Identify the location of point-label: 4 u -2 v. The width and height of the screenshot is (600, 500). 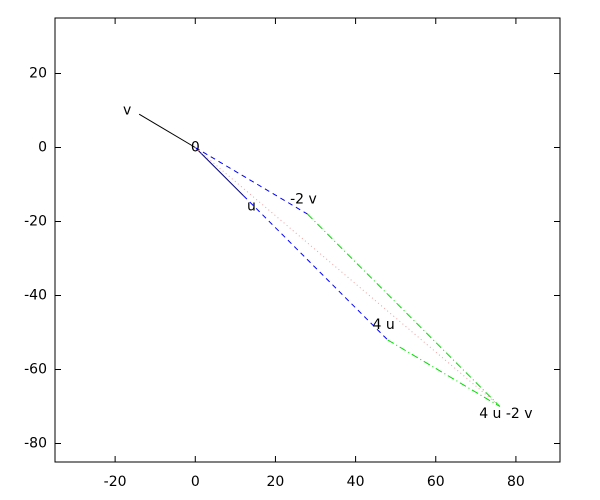
(505, 414).